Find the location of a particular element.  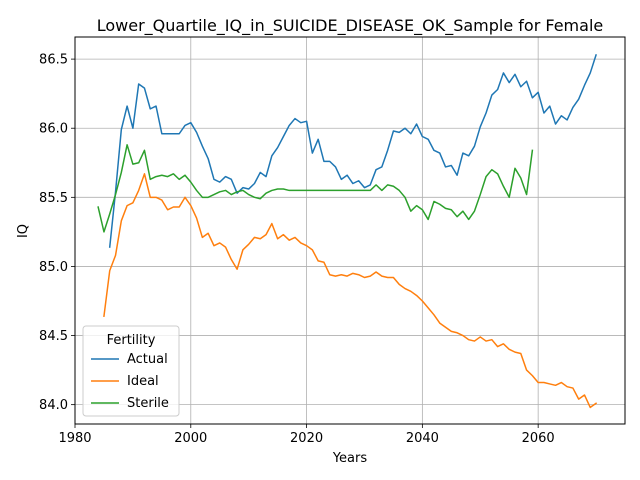

x-tick-label: 2060 is located at coordinates (538, 438).